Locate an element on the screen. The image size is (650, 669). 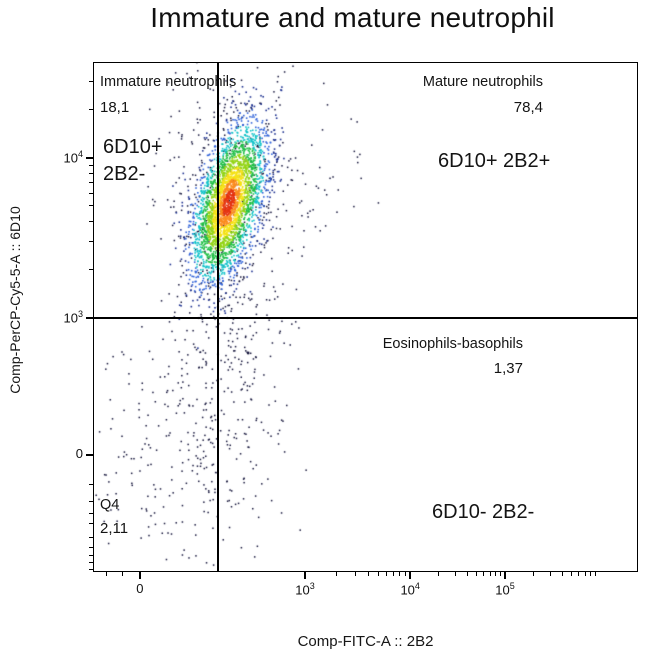
quadrant-label-eosinophils-basophils: Eosinophils-basophils is located at coordinates (452, 344).